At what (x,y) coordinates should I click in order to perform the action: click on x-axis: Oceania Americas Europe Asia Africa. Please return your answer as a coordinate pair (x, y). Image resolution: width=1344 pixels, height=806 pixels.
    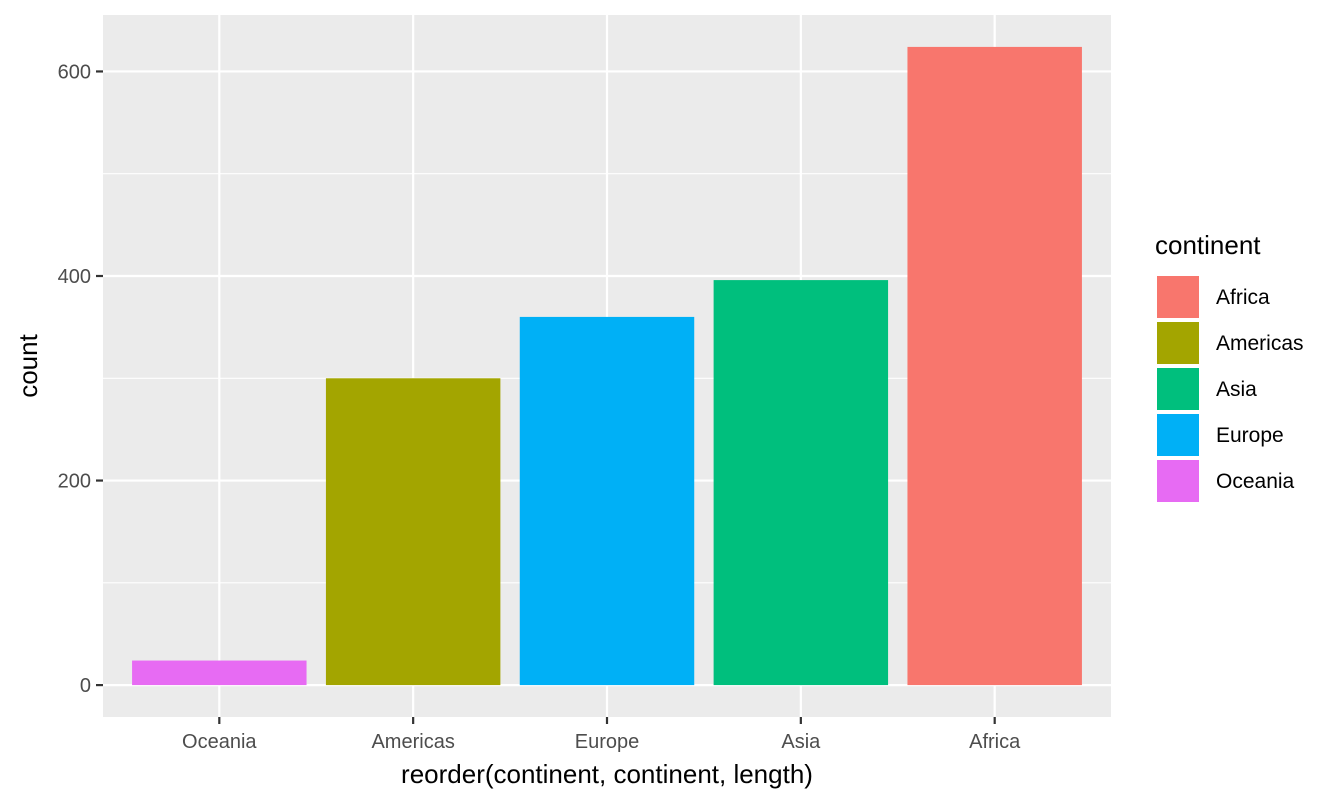
    Looking at the image, I should click on (601, 735).